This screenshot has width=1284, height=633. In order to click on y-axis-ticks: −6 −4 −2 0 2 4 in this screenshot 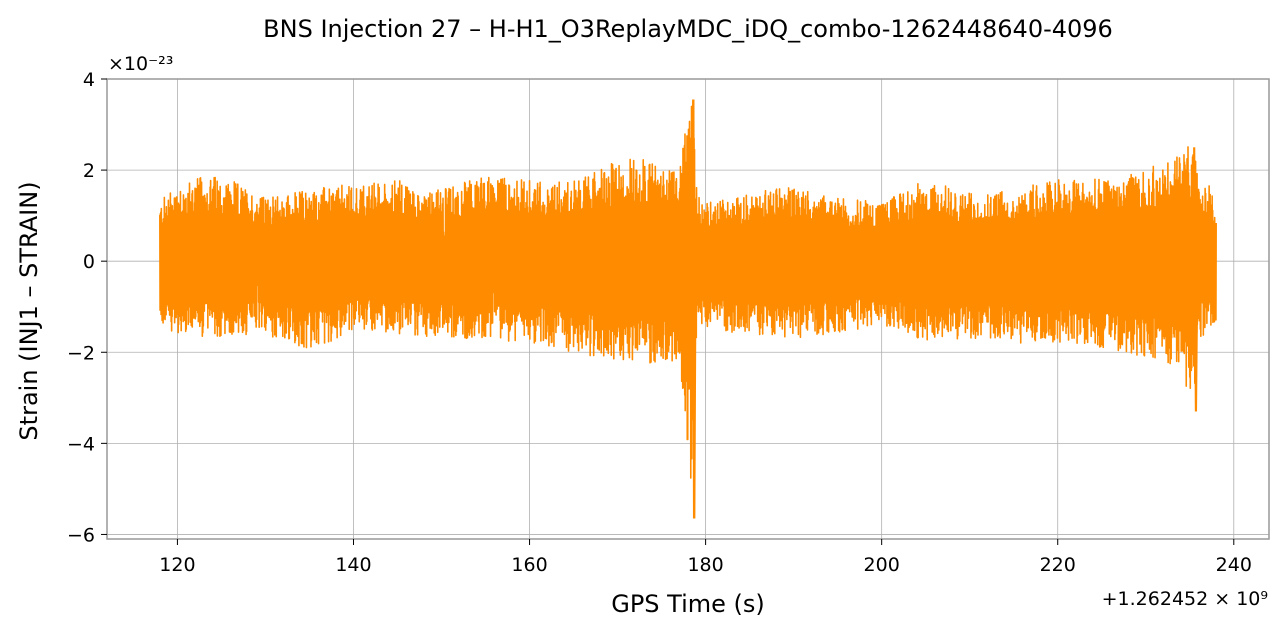, I will do `click(87, 307)`.